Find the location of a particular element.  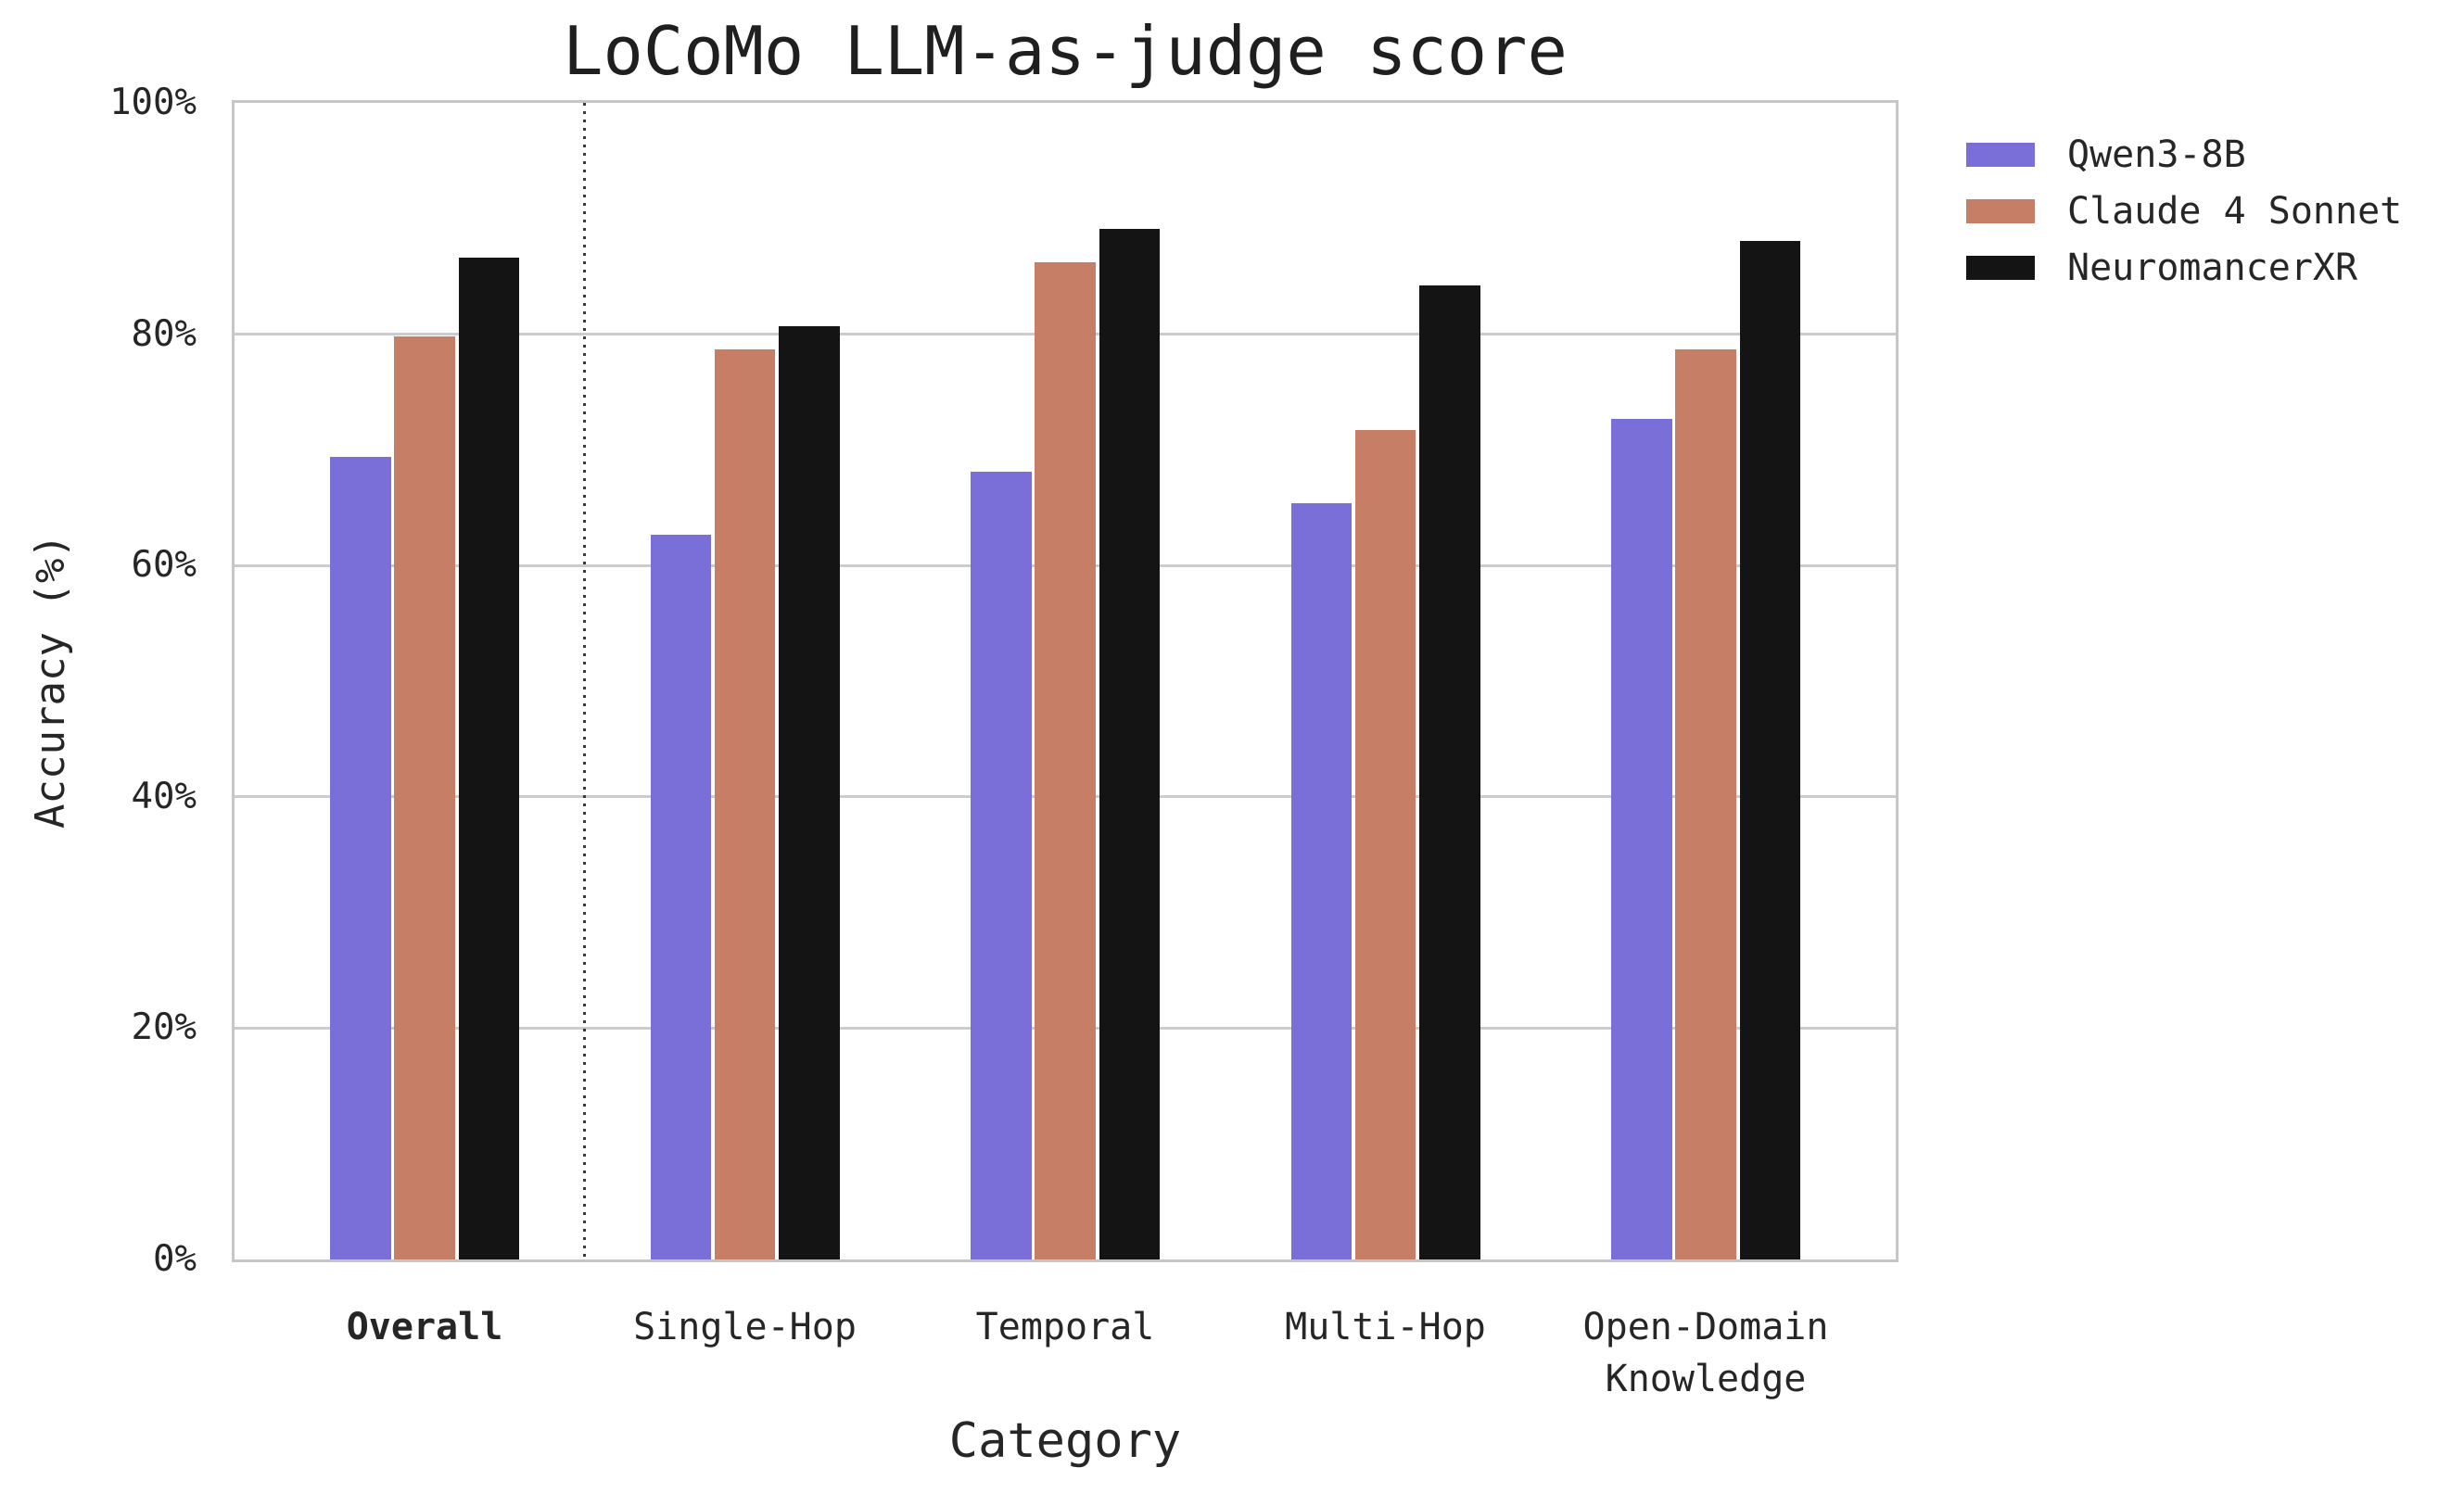

x-tick-label-open-domain: Open-Domain Knowledge is located at coordinates (1705, 1353).